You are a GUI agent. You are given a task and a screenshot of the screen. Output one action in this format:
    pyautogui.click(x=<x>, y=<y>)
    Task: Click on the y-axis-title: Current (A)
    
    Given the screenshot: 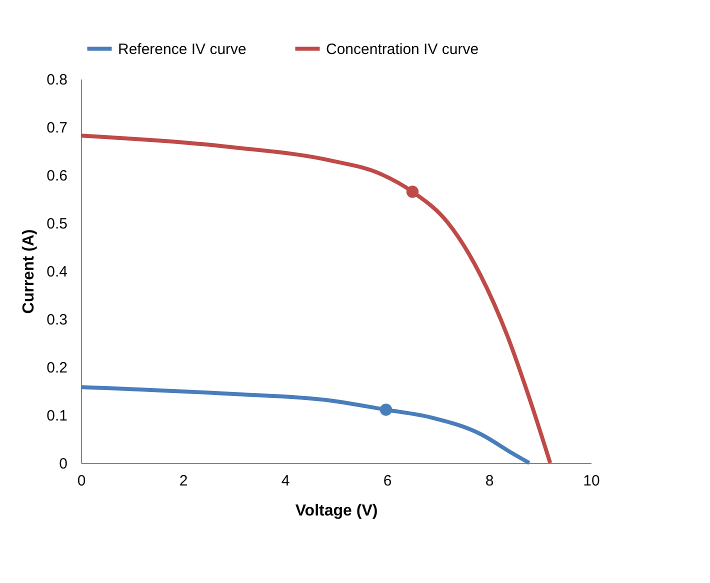 What is the action you would take?
    pyautogui.click(x=29, y=271)
    